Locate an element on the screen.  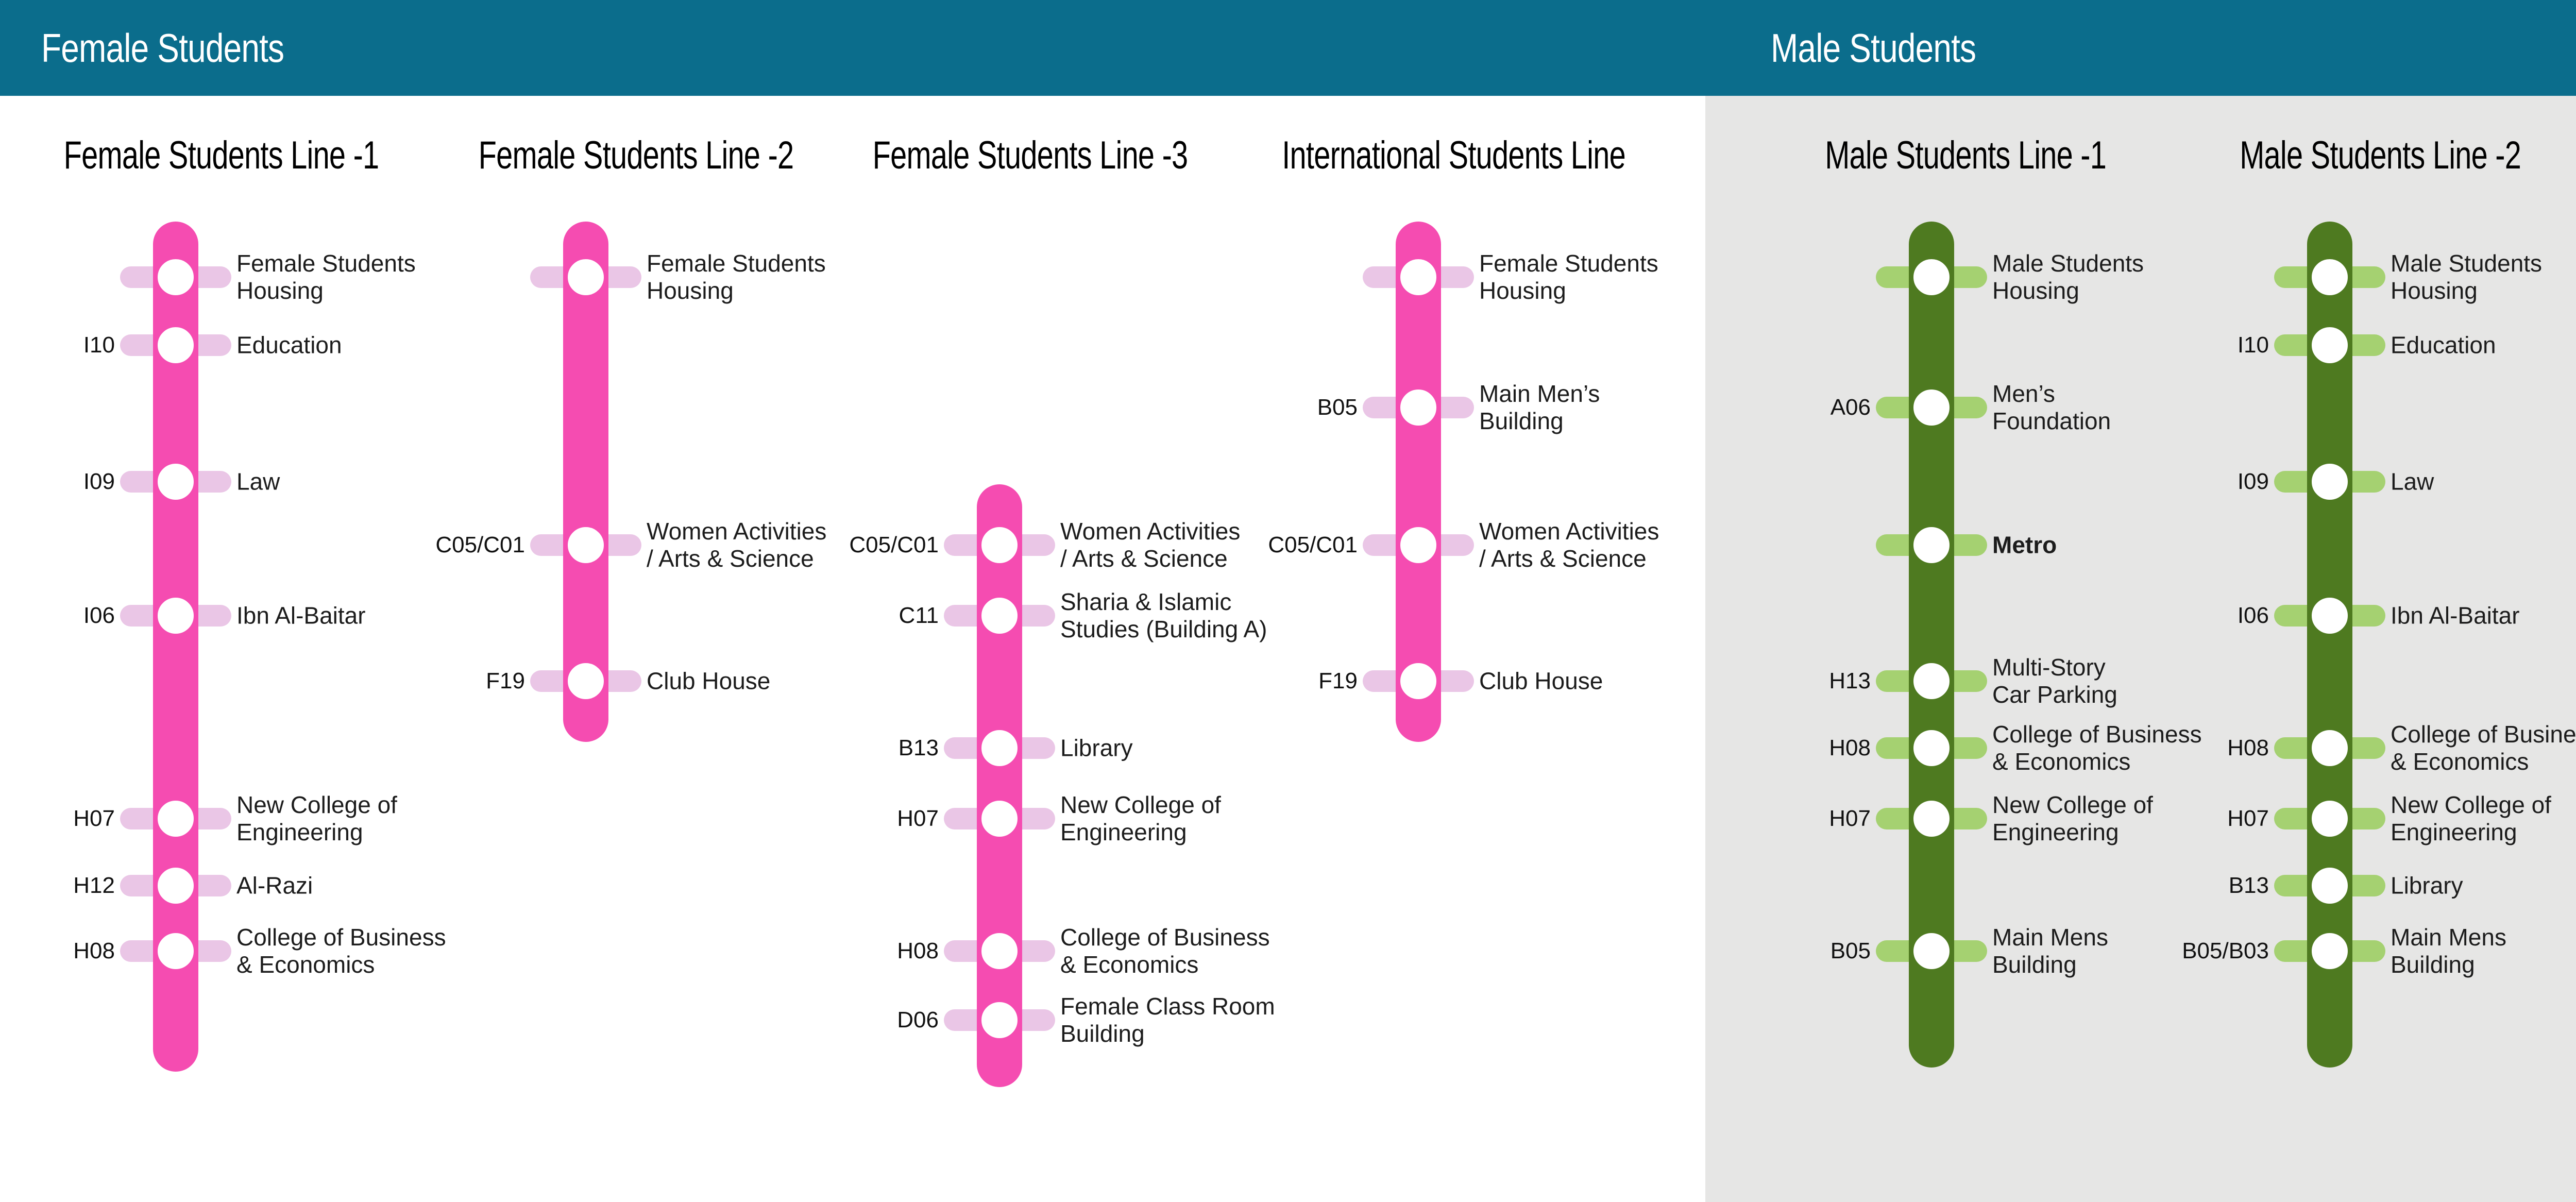
stop-code: B05/B03 is located at coordinates (2225, 950).